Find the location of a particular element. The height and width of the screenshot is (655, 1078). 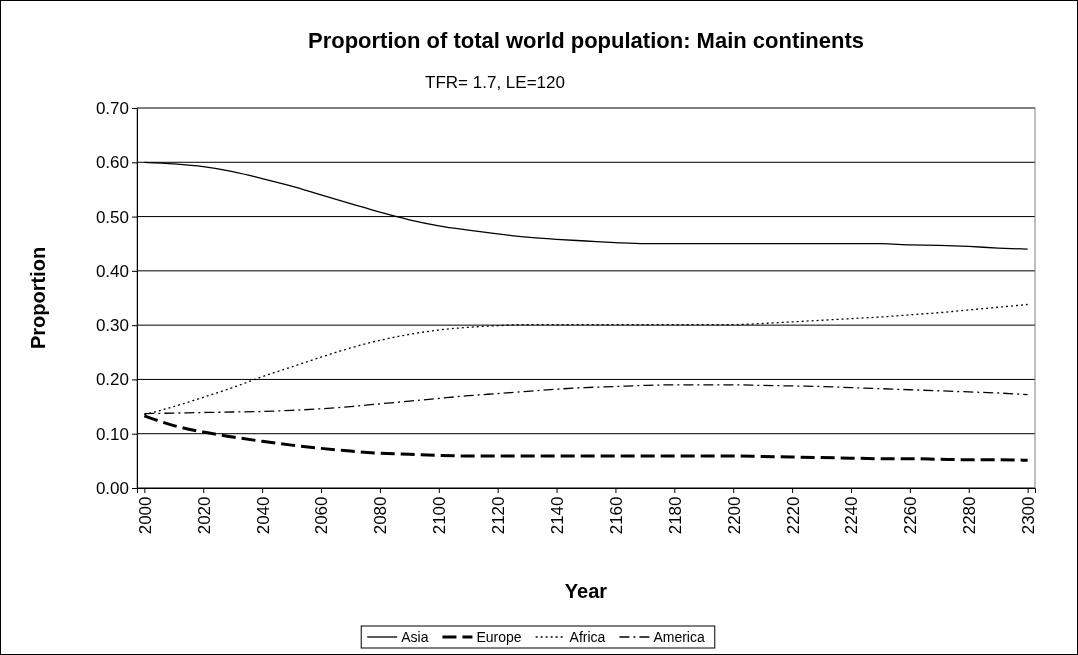

x-tick-label: 2000 is located at coordinates (145, 515).